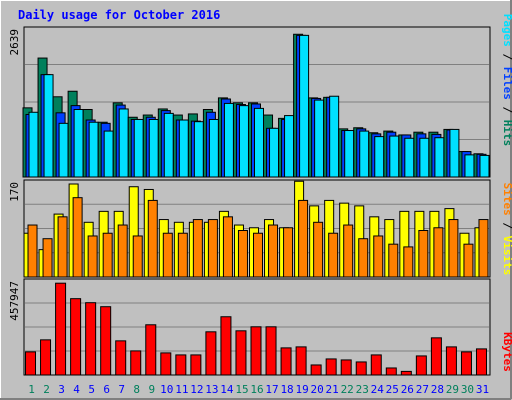 The image size is (512, 400). What do you see at coordinates (14, 301) in the screenshot?
I see `y-max-label: 457947` at bounding box center [14, 301].